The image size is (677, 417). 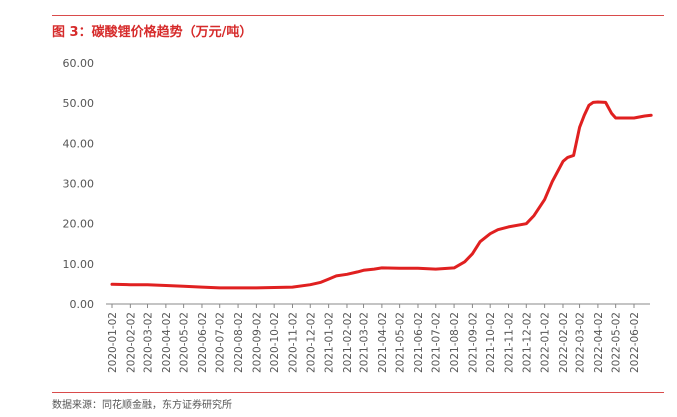 What do you see at coordinates (617, 342) in the screenshot?
I see `x-tick-label: 2022-05-02` at bounding box center [617, 342].